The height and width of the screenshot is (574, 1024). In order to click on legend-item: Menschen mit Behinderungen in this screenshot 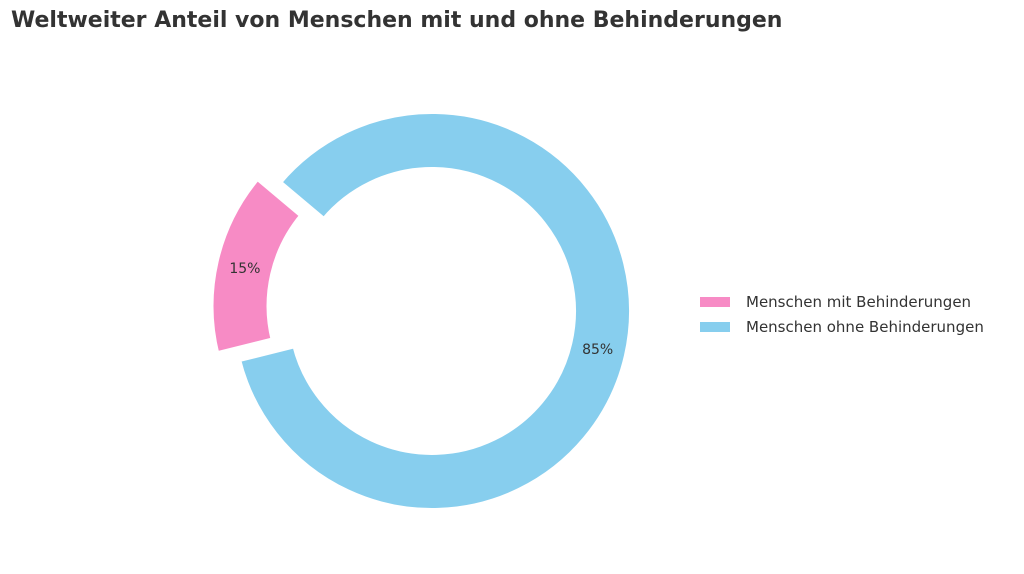, I will do `click(842, 301)`.